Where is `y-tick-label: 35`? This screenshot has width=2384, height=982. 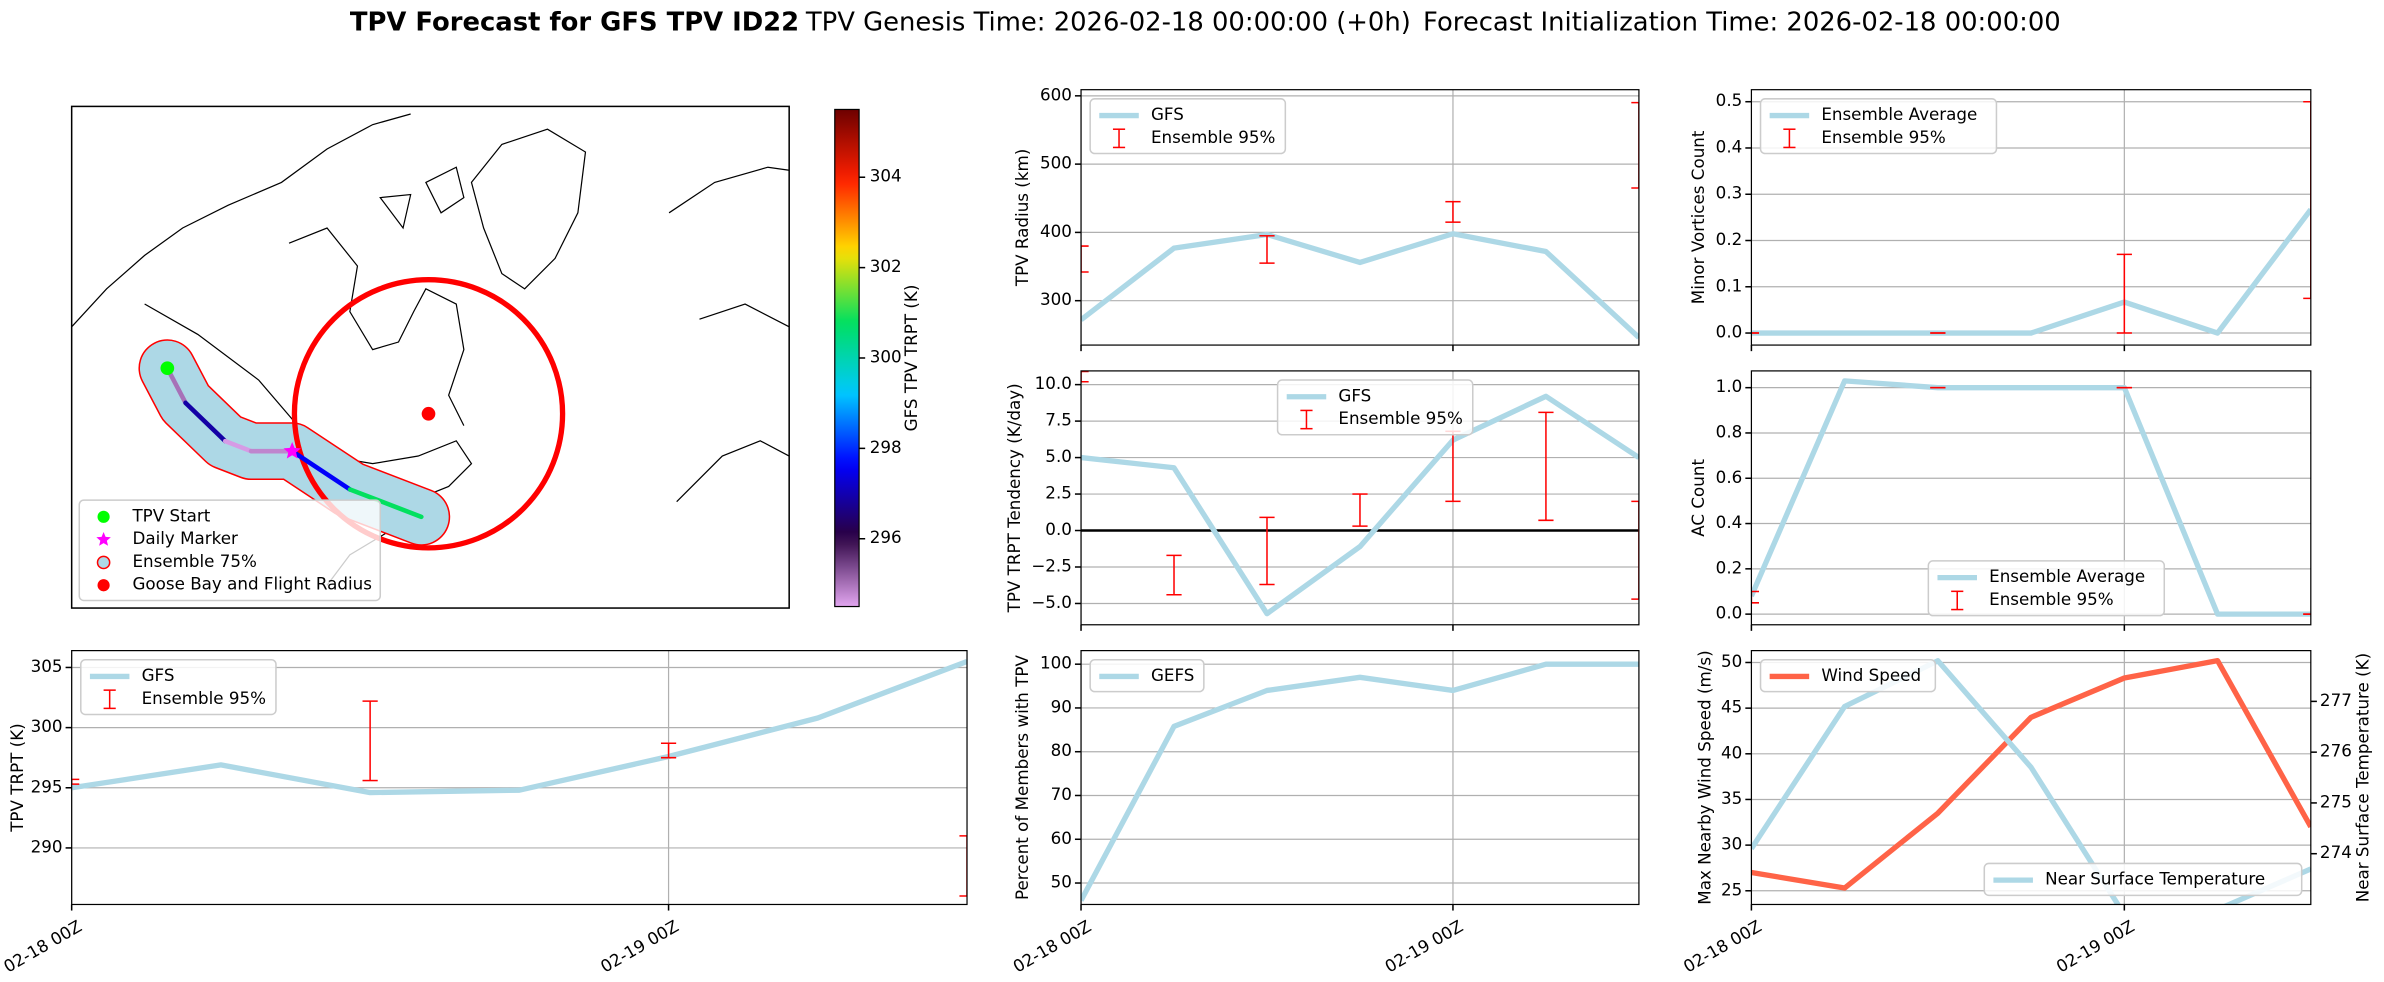
y-tick-label: 35 is located at coordinates (1731, 798).